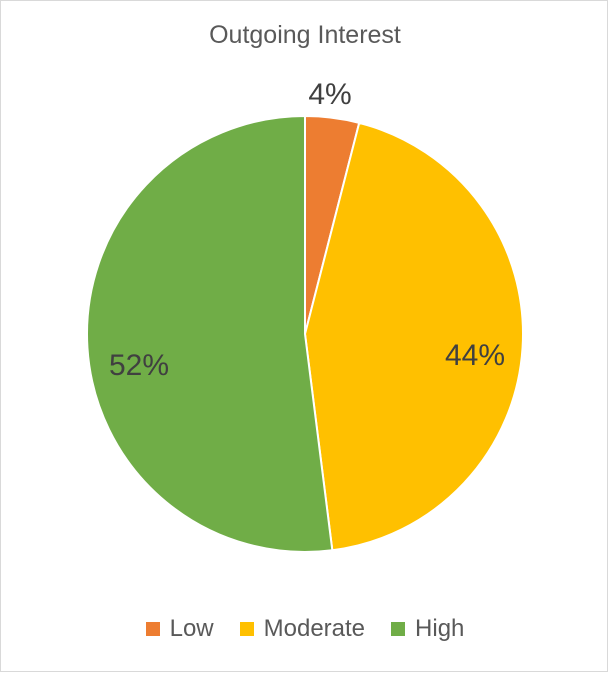 The image size is (608, 673). Describe the element at coordinates (329, 94) in the screenshot. I see `data-label-low: 4%` at that location.